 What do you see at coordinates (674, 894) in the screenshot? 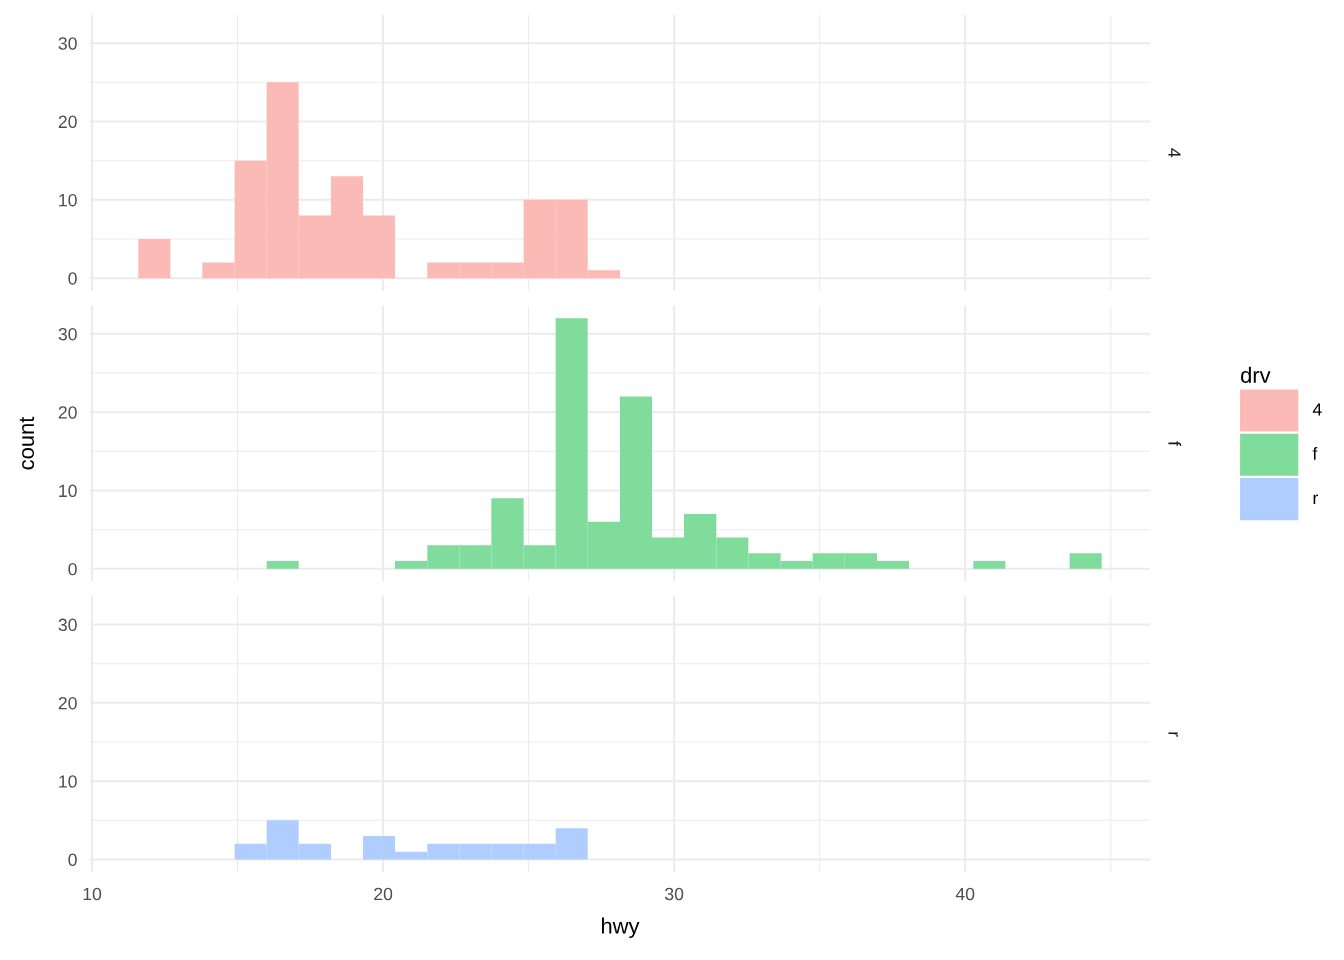
I see `x-tick-label: 30` at bounding box center [674, 894].